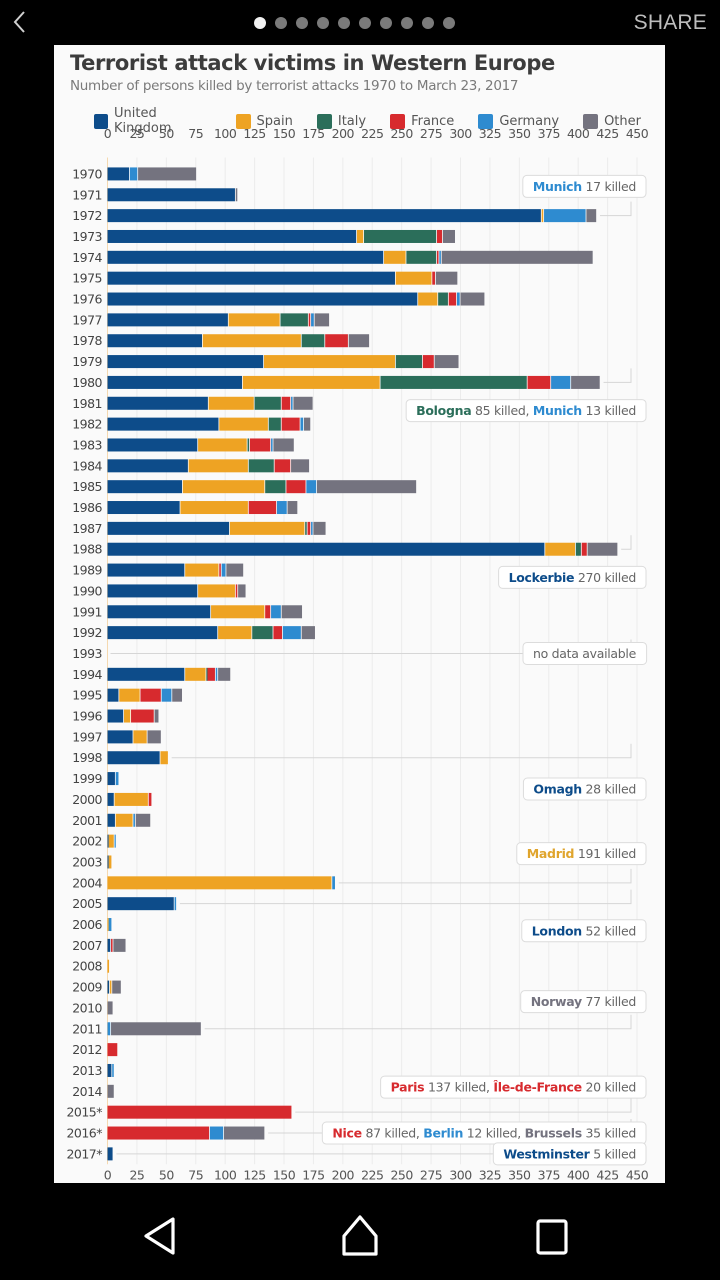 This screenshot has width=720, height=1280. What do you see at coordinates (20, 22) in the screenshot?
I see `chevron-left-icon` at bounding box center [20, 22].